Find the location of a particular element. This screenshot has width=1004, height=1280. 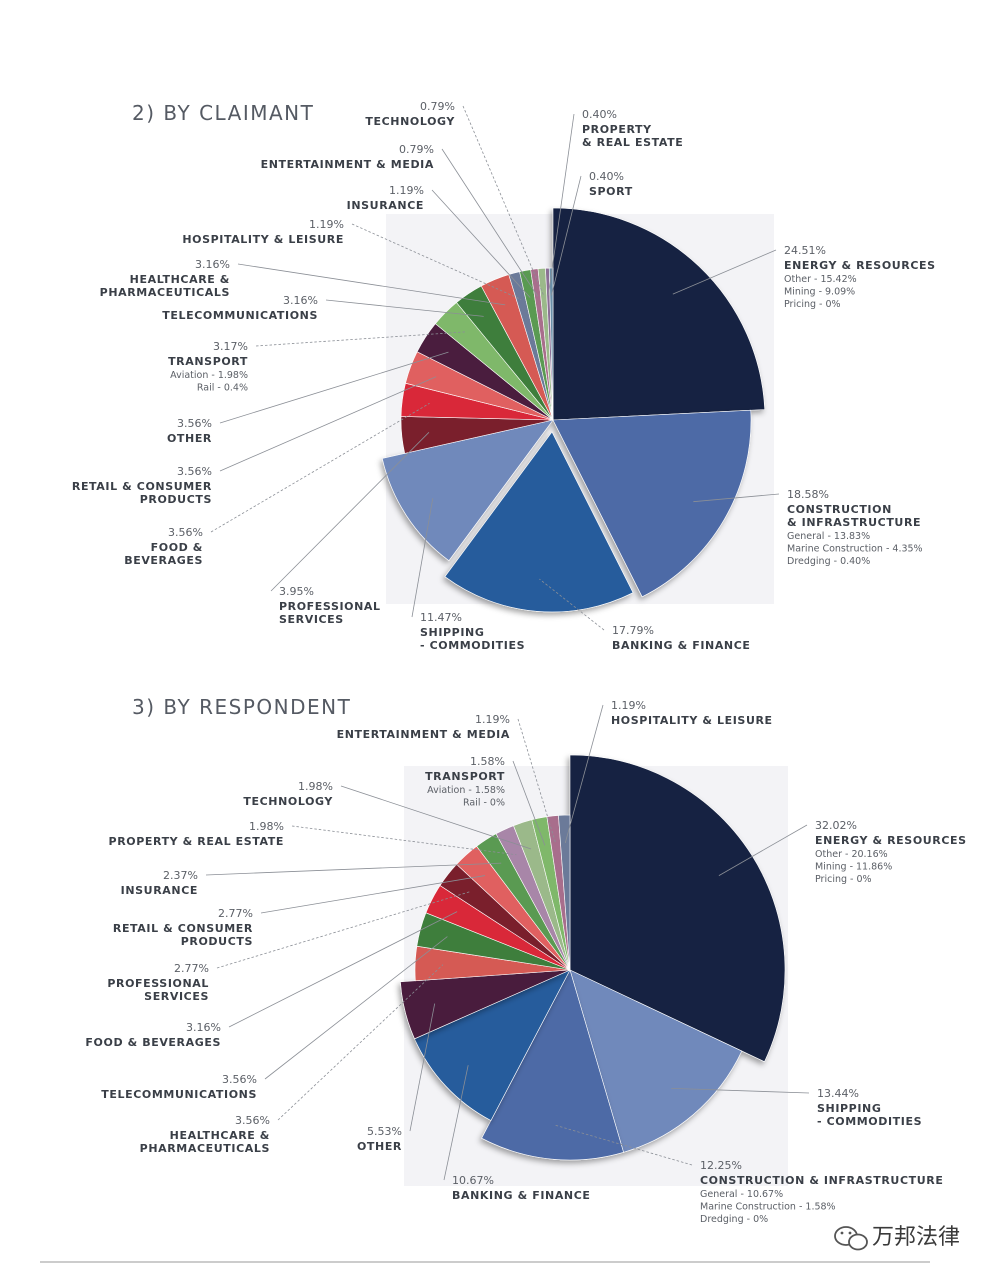

slice-breakdown: Rail - 0.4% is located at coordinates (222, 388).